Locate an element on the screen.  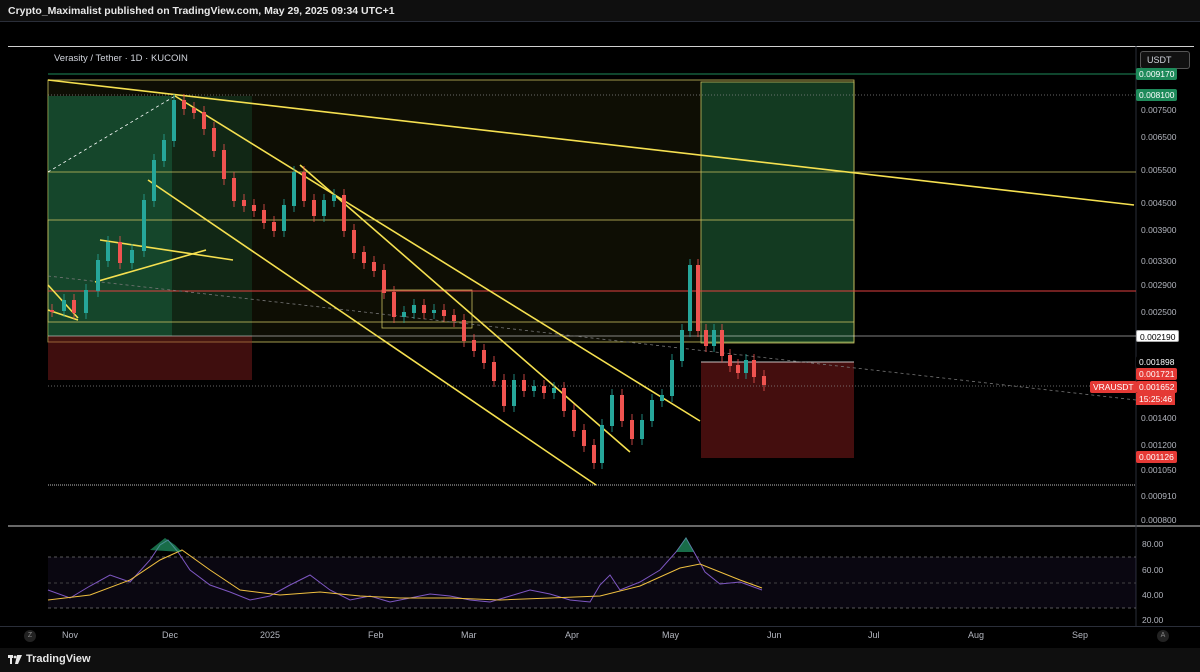
price-label-8: 0.001400 is located at coordinates (1159, 418).